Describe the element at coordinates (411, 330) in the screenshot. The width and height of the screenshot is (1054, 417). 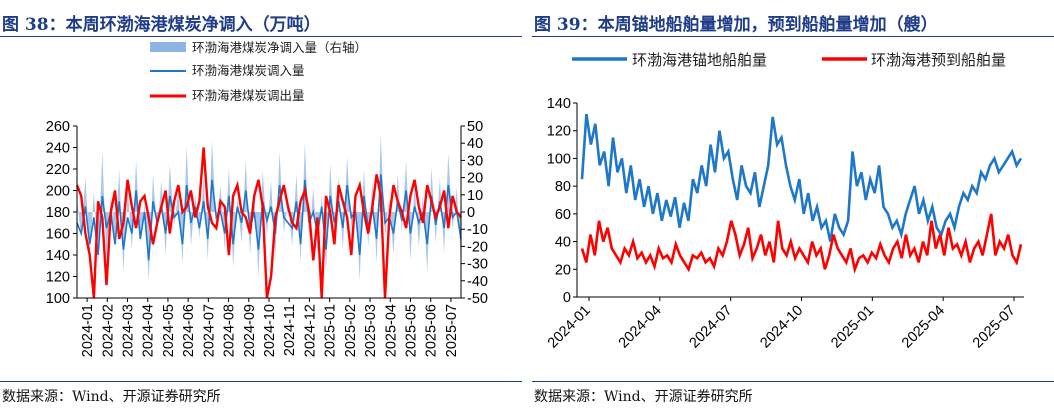
I see `x-tick-label: 2025-05` at that location.